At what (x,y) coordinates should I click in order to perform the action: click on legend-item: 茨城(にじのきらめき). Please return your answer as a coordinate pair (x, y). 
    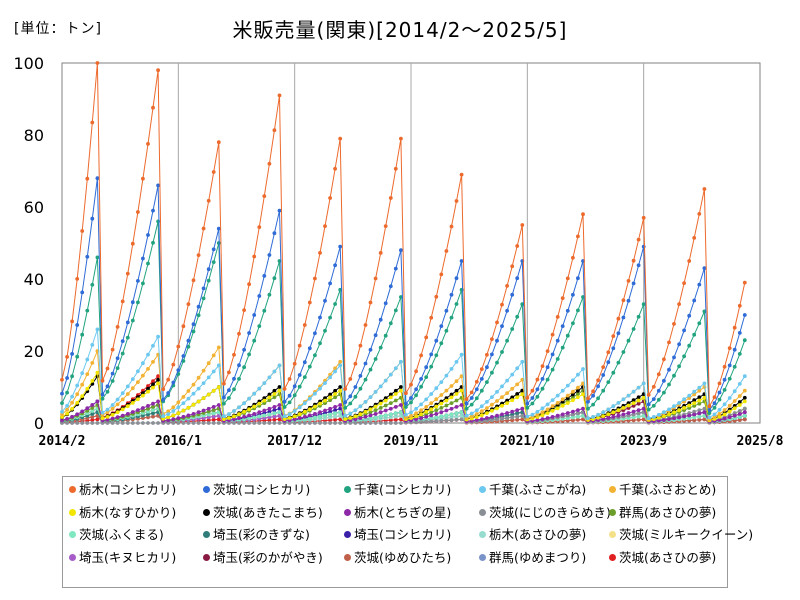
    Looking at the image, I should click on (545, 512).